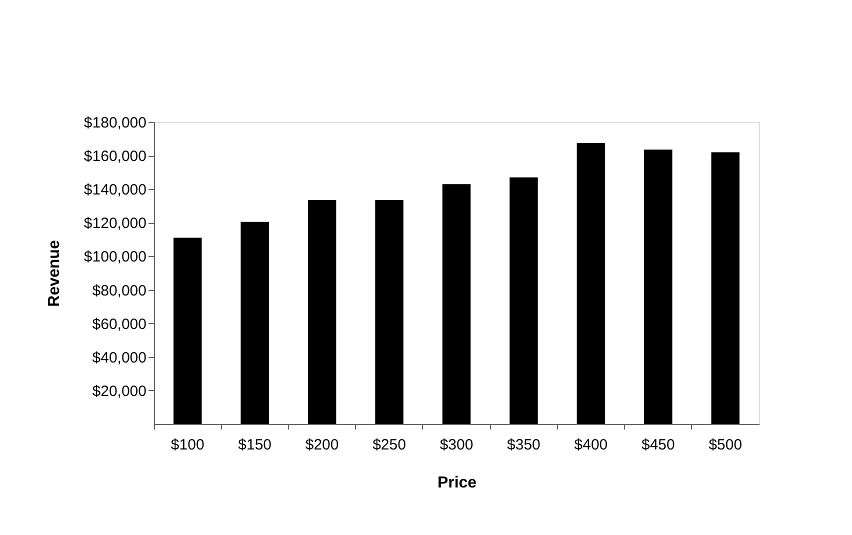  What do you see at coordinates (115, 223) in the screenshot?
I see `y-tick-label: $120,000` at bounding box center [115, 223].